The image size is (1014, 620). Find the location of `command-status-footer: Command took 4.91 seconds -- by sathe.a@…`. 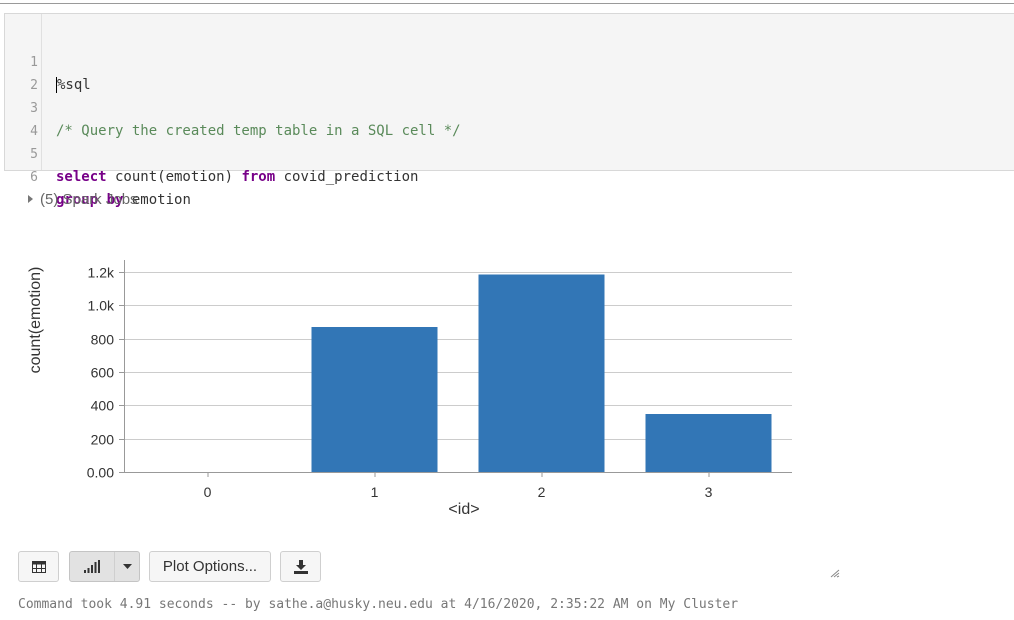

command-status-footer: Command took 4.91 seconds -- by sathe.a@… is located at coordinates (378, 604).